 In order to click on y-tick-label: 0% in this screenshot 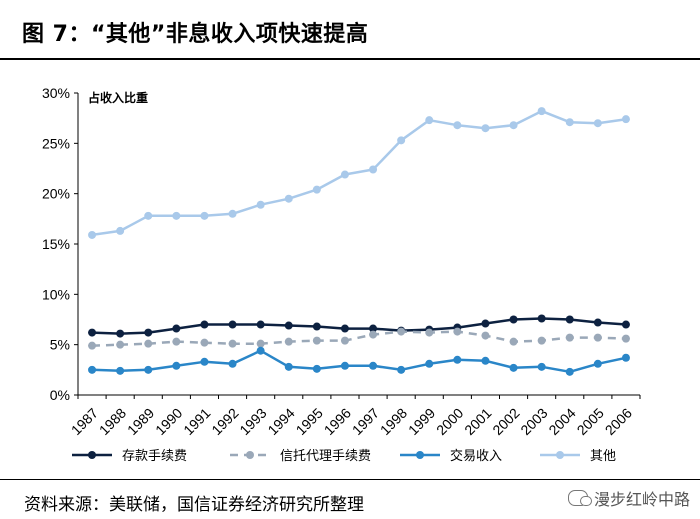, I will do `click(60, 395)`.